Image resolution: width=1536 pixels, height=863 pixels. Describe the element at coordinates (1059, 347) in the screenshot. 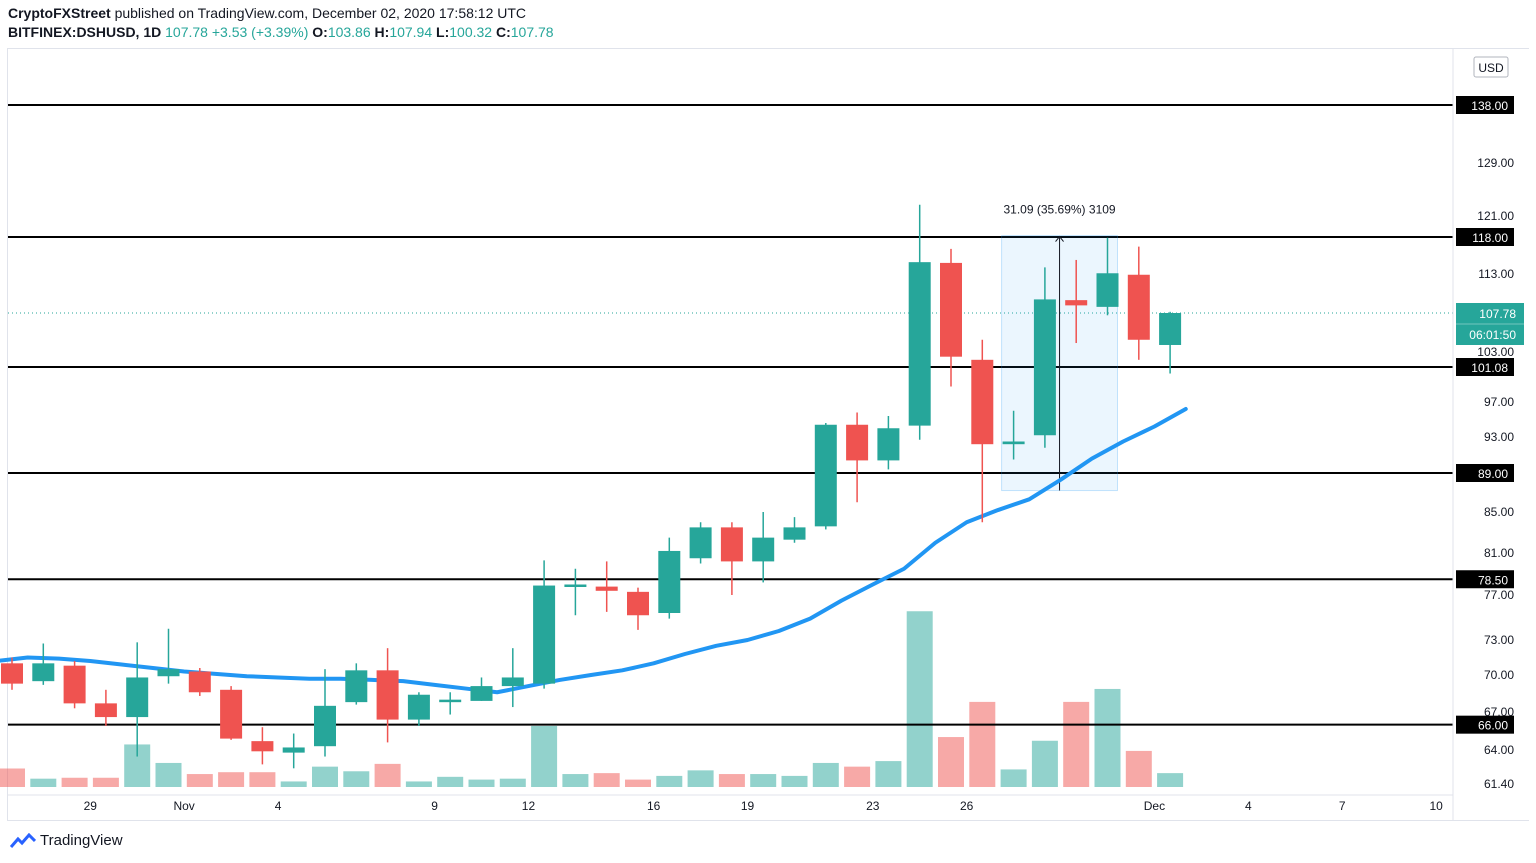

I see `measure-layer: 31.09 (35.69%) 3109` at that location.